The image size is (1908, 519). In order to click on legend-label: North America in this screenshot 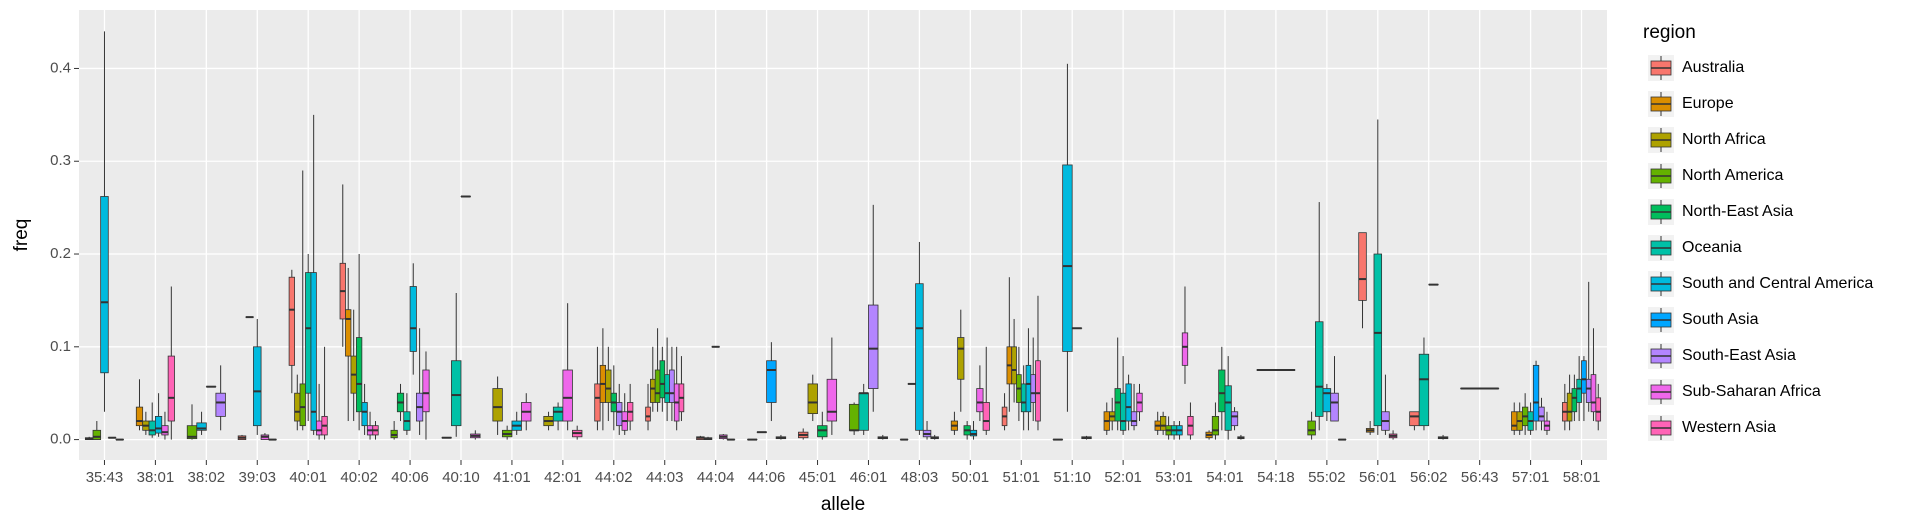, I will do `click(1732, 175)`.